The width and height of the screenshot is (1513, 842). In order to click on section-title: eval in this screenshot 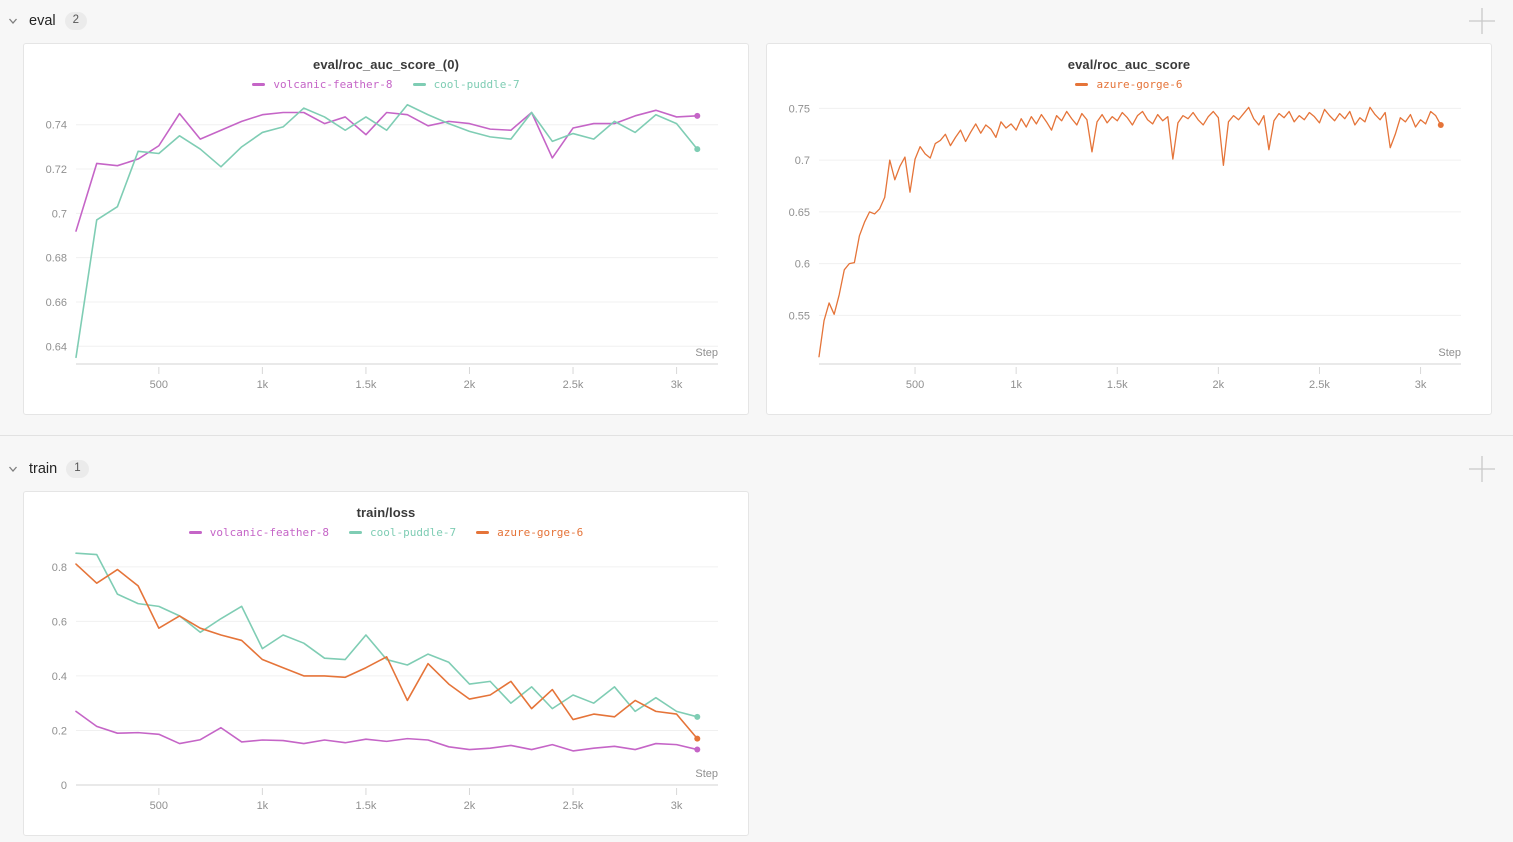, I will do `click(42, 21)`.